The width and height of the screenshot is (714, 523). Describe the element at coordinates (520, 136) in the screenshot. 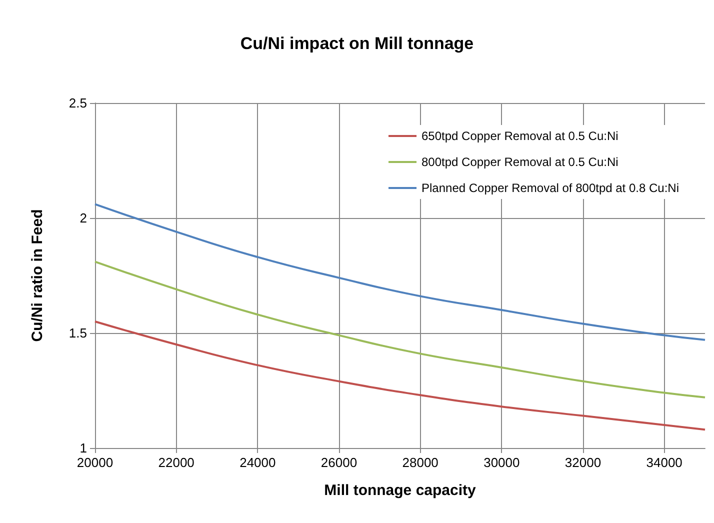

I see `legend-label: 650tpd Copper Removal at 0.5 Cu:Ni` at that location.